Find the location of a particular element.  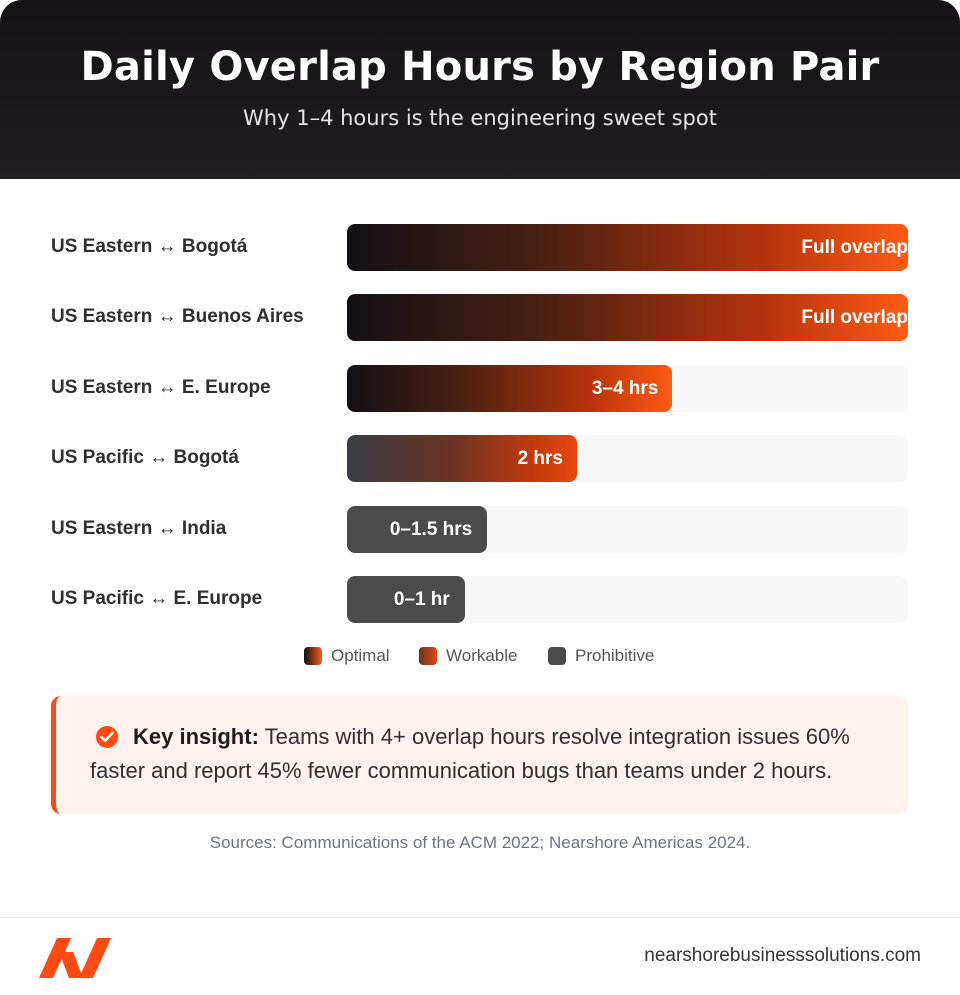

bar-track: 3–4 hrs is located at coordinates (627, 388).